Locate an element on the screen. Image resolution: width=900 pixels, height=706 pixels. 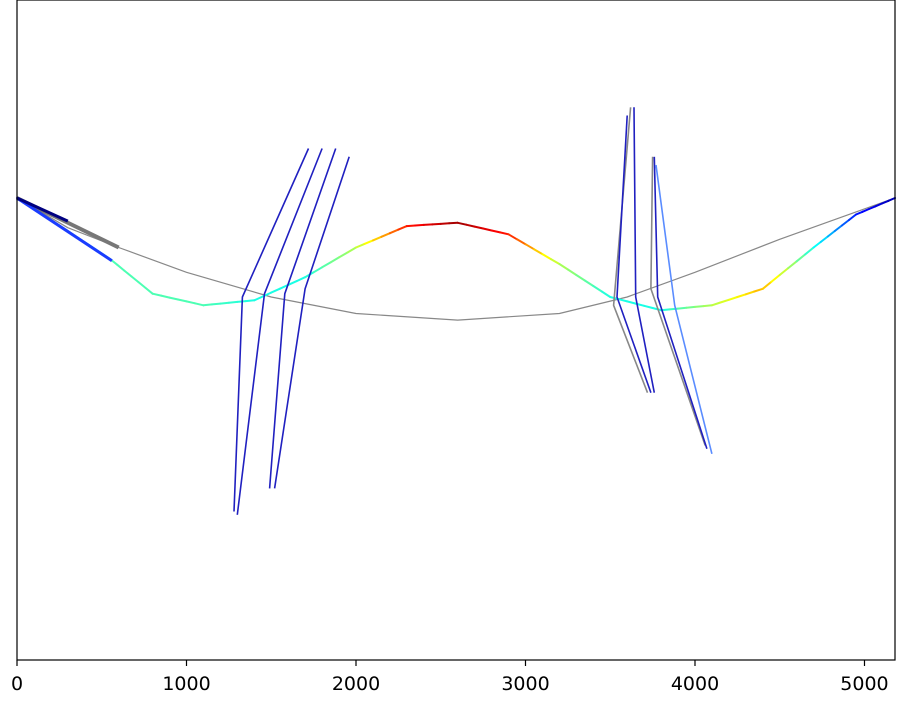
x-tick-label: 5000 is located at coordinates (864, 684).